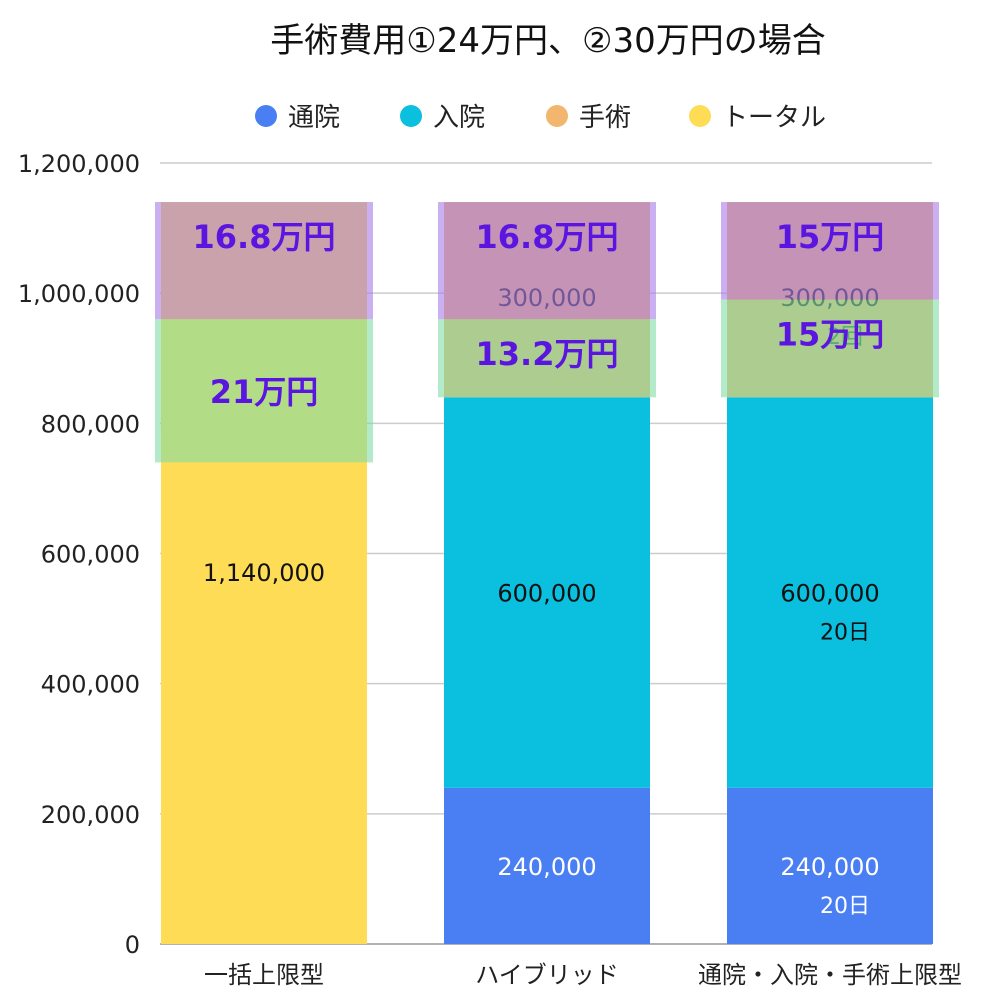 This screenshot has width=1000, height=1004. What do you see at coordinates (79, 294) in the screenshot?
I see `y-tick-label-5: 1,000,000` at bounding box center [79, 294].